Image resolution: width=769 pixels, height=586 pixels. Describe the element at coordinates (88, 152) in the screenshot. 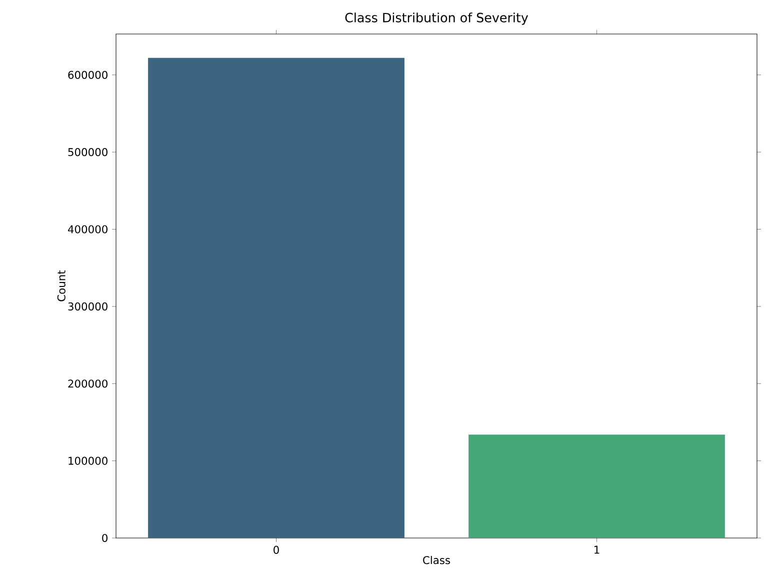

I see `y-tick-label: 500000` at that location.